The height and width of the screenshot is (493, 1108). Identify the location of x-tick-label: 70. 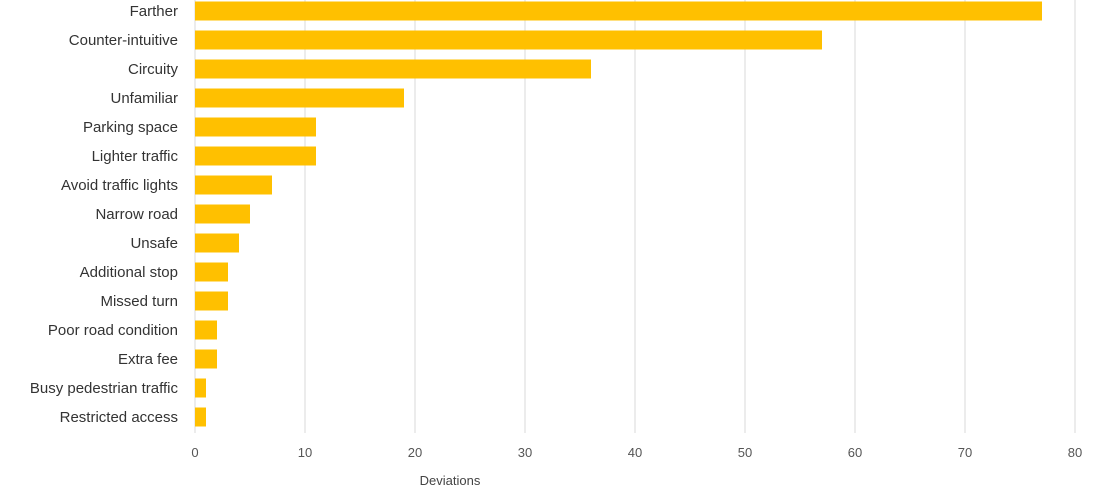
(965, 452).